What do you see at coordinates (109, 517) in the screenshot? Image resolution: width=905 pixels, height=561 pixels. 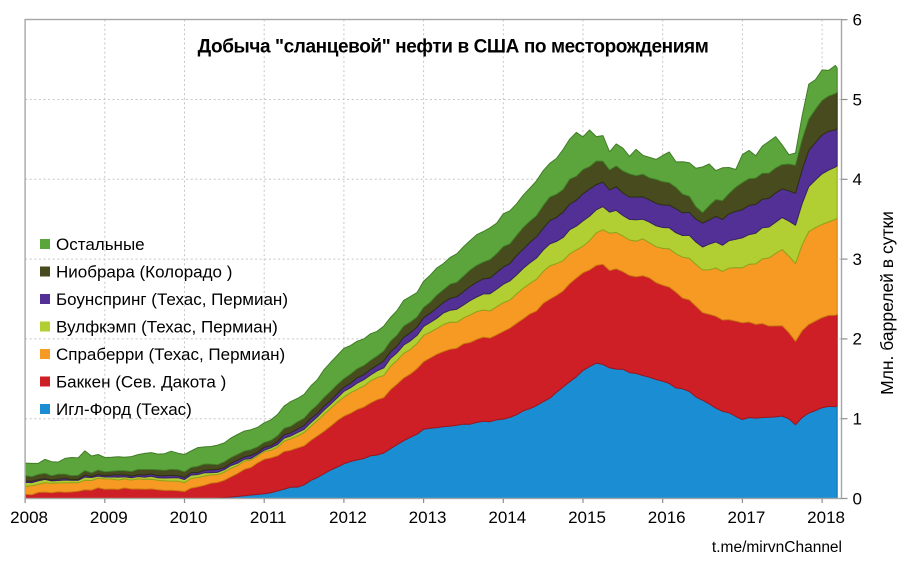 I see `svg-text: 2009` at bounding box center [109, 517].